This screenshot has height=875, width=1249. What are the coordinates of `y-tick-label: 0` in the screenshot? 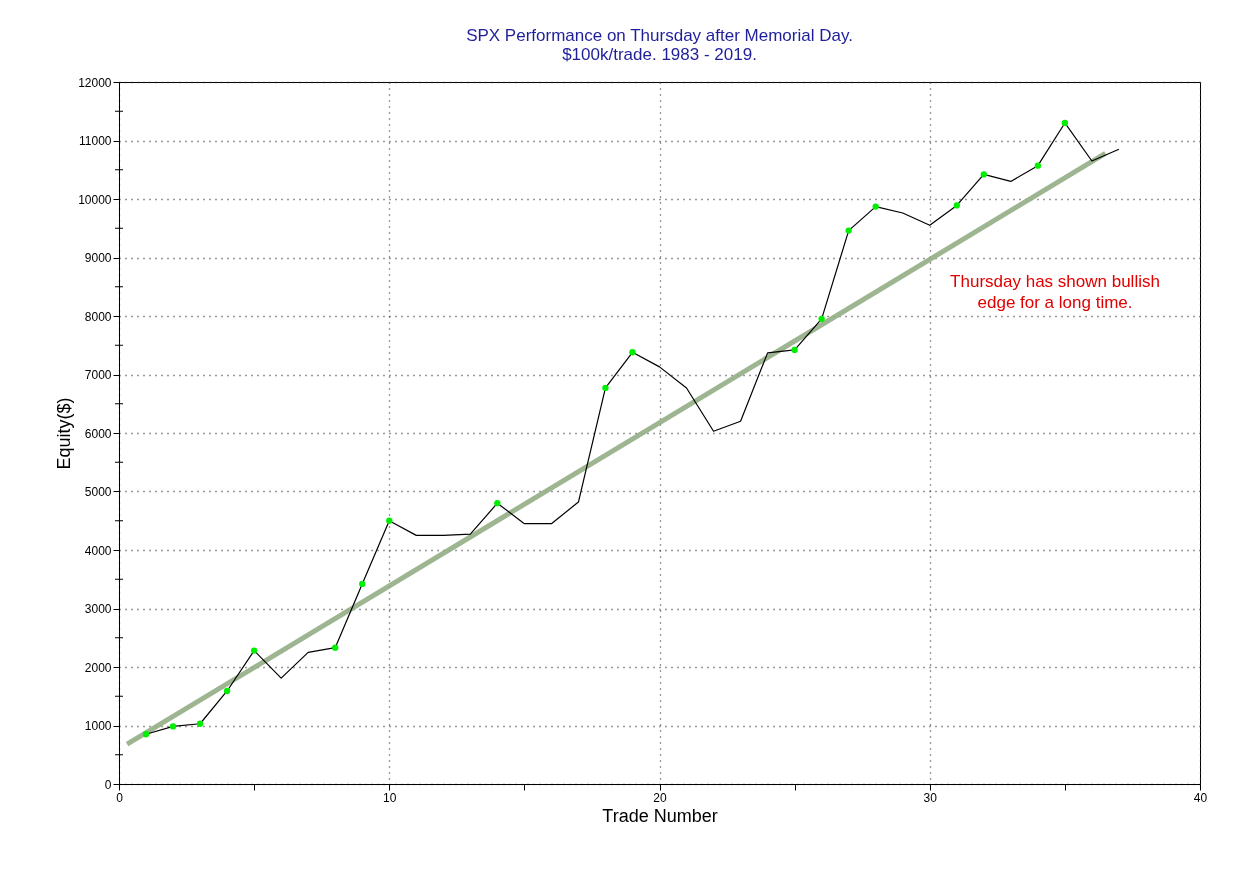 It's located at (108, 784).